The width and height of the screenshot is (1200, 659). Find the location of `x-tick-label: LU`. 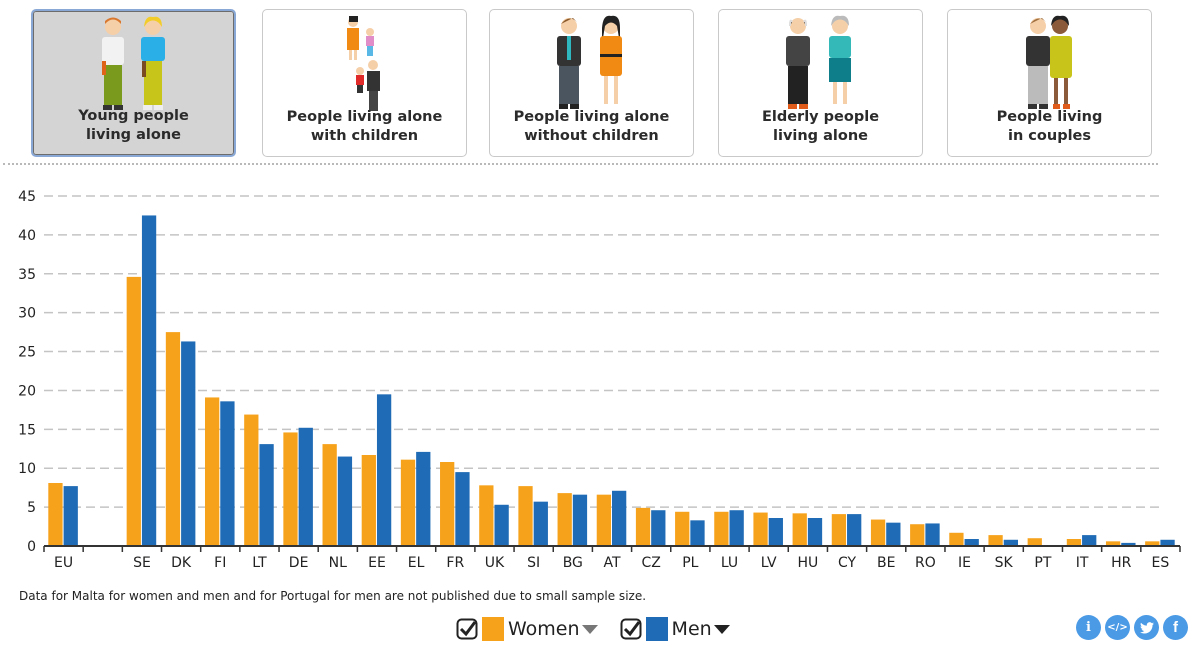

x-tick-label: LU is located at coordinates (729, 563).